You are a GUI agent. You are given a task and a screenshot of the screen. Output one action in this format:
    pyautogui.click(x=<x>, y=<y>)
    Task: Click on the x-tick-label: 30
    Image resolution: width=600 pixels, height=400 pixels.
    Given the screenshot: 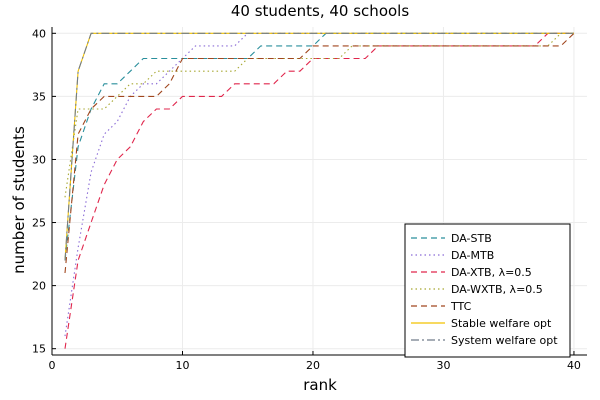 What is the action you would take?
    pyautogui.click(x=443, y=365)
    